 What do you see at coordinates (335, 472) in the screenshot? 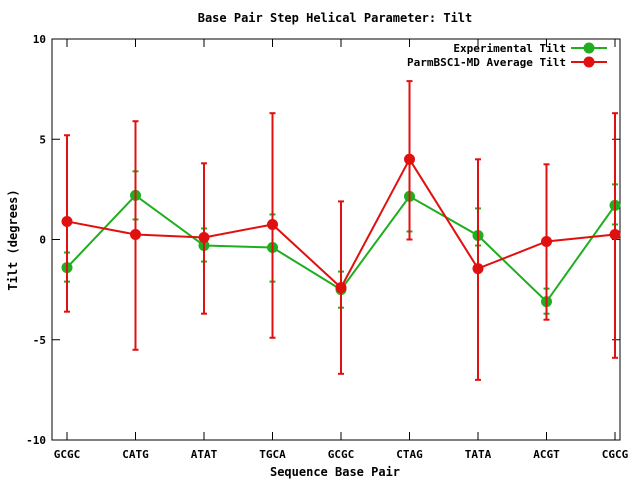
I see `x-axis-label: Sequence Base Pair` at bounding box center [335, 472].